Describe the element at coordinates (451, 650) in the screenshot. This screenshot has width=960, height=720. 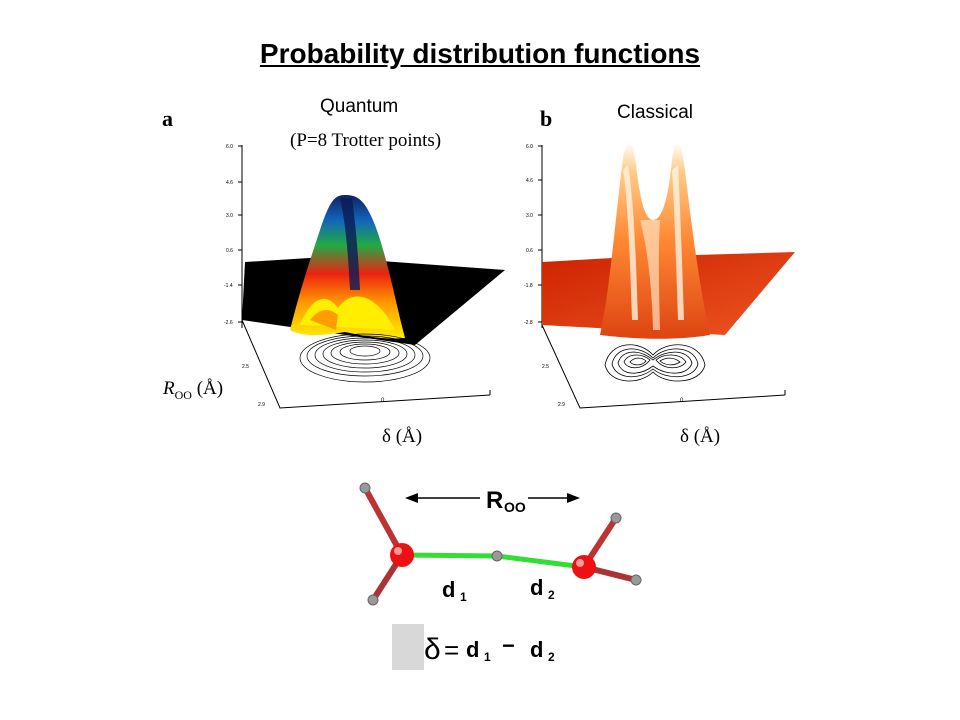
I see `eq-equals: =` at that location.